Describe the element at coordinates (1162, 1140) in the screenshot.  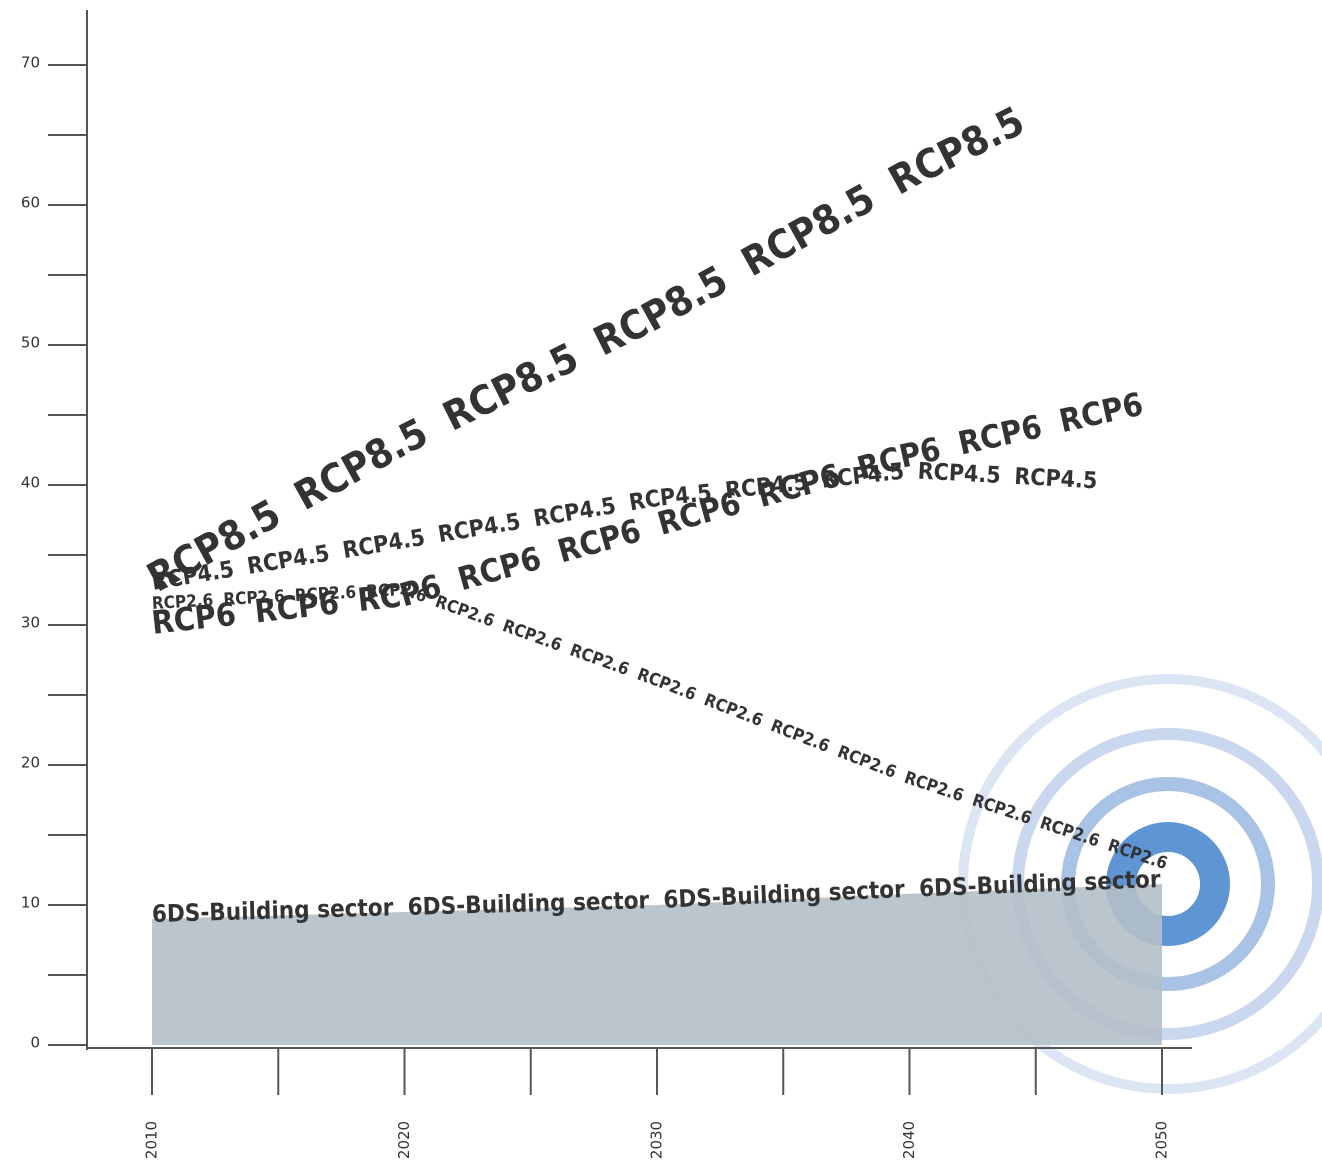
I see `x-tick-label: 2050` at that location.